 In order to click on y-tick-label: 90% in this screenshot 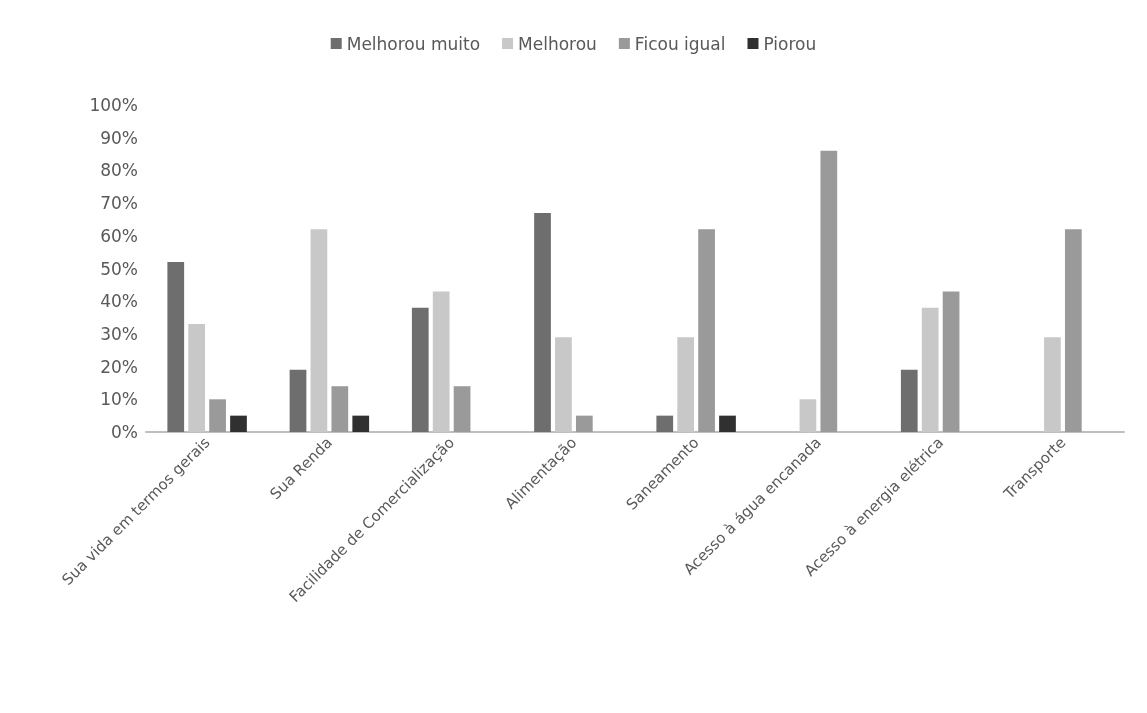, I will do `click(119, 137)`.